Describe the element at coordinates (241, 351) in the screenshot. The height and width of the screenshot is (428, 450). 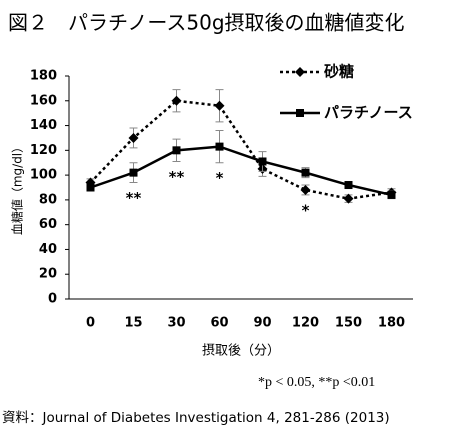
I see `x-axis-label: 摂取後（分）` at that location.